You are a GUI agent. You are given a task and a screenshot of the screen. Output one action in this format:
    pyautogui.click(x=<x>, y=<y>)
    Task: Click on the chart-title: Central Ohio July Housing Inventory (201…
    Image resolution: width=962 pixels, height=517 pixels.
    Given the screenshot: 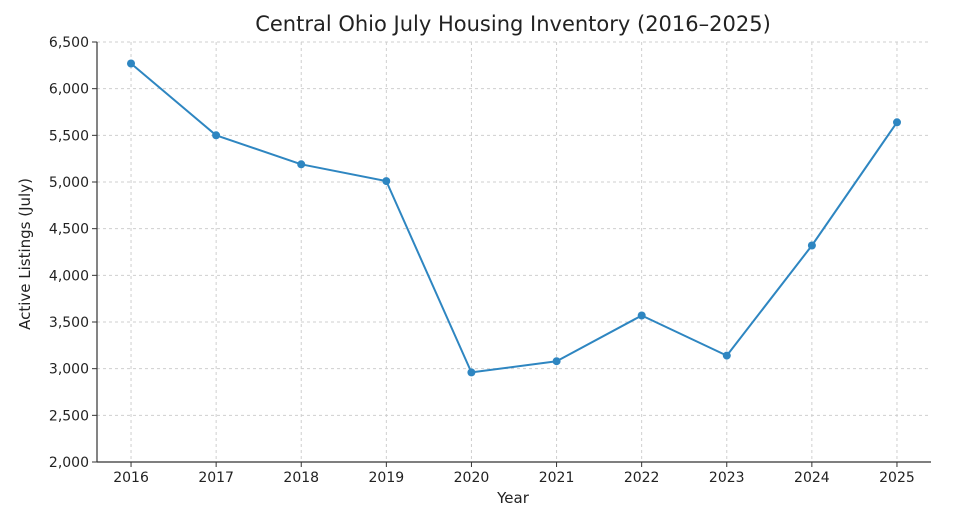 What is the action you would take?
    pyautogui.click(x=513, y=24)
    